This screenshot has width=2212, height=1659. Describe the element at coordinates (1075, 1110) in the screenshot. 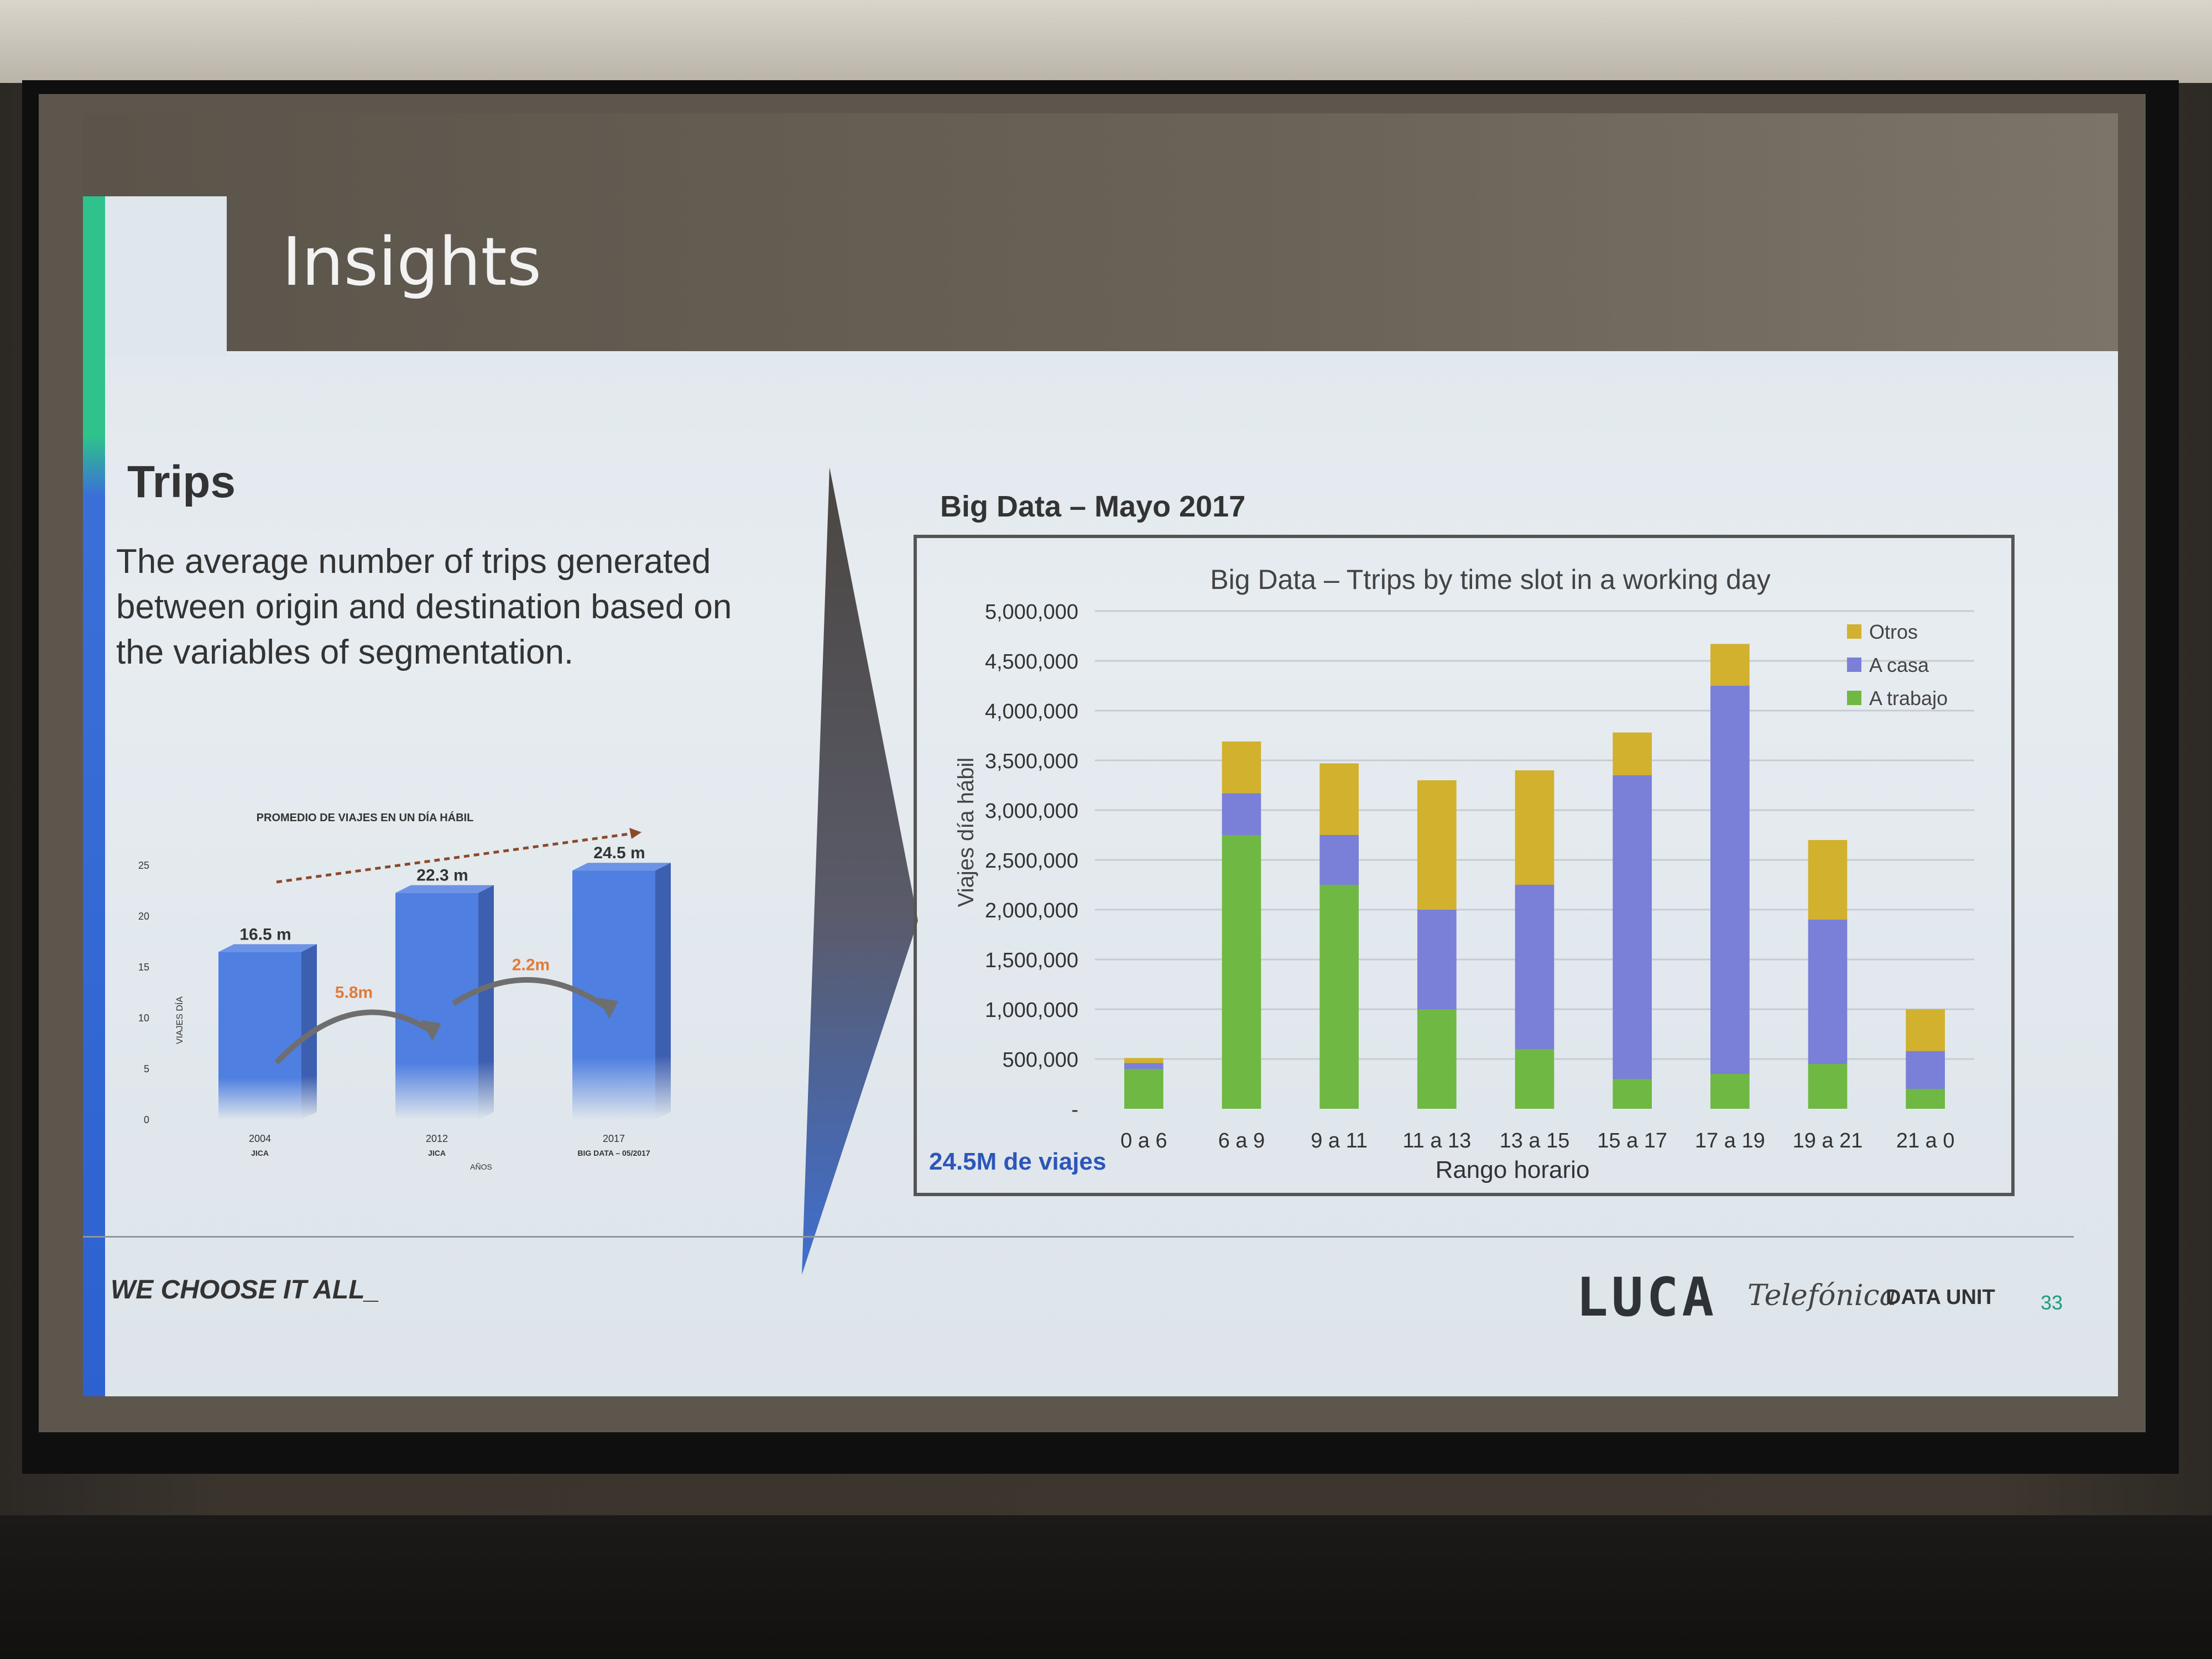

I see `y-tick-label: -` at that location.